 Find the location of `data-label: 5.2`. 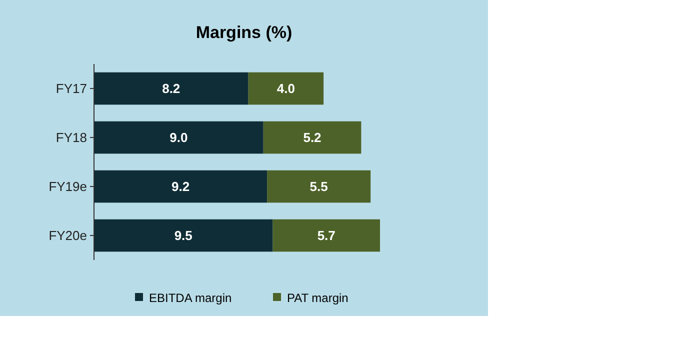

data-label: 5.2 is located at coordinates (312, 138).